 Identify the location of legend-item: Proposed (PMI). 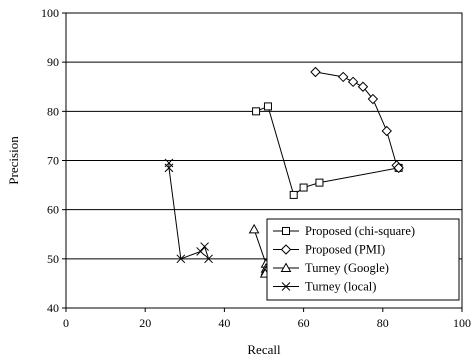
(329, 250).